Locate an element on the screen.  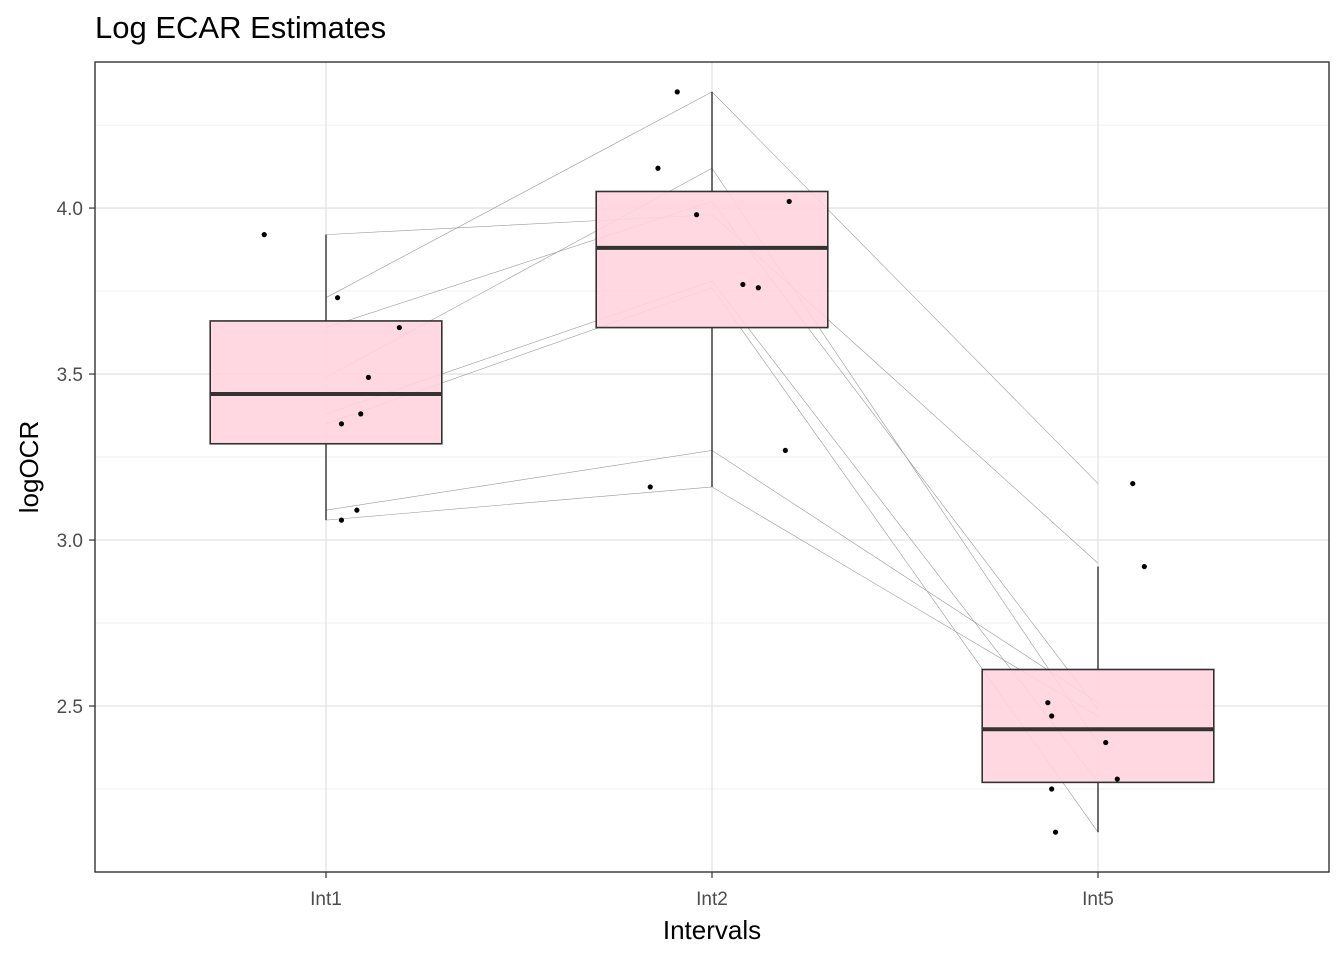
y-axis-title: logOCR is located at coordinates (29, 467).